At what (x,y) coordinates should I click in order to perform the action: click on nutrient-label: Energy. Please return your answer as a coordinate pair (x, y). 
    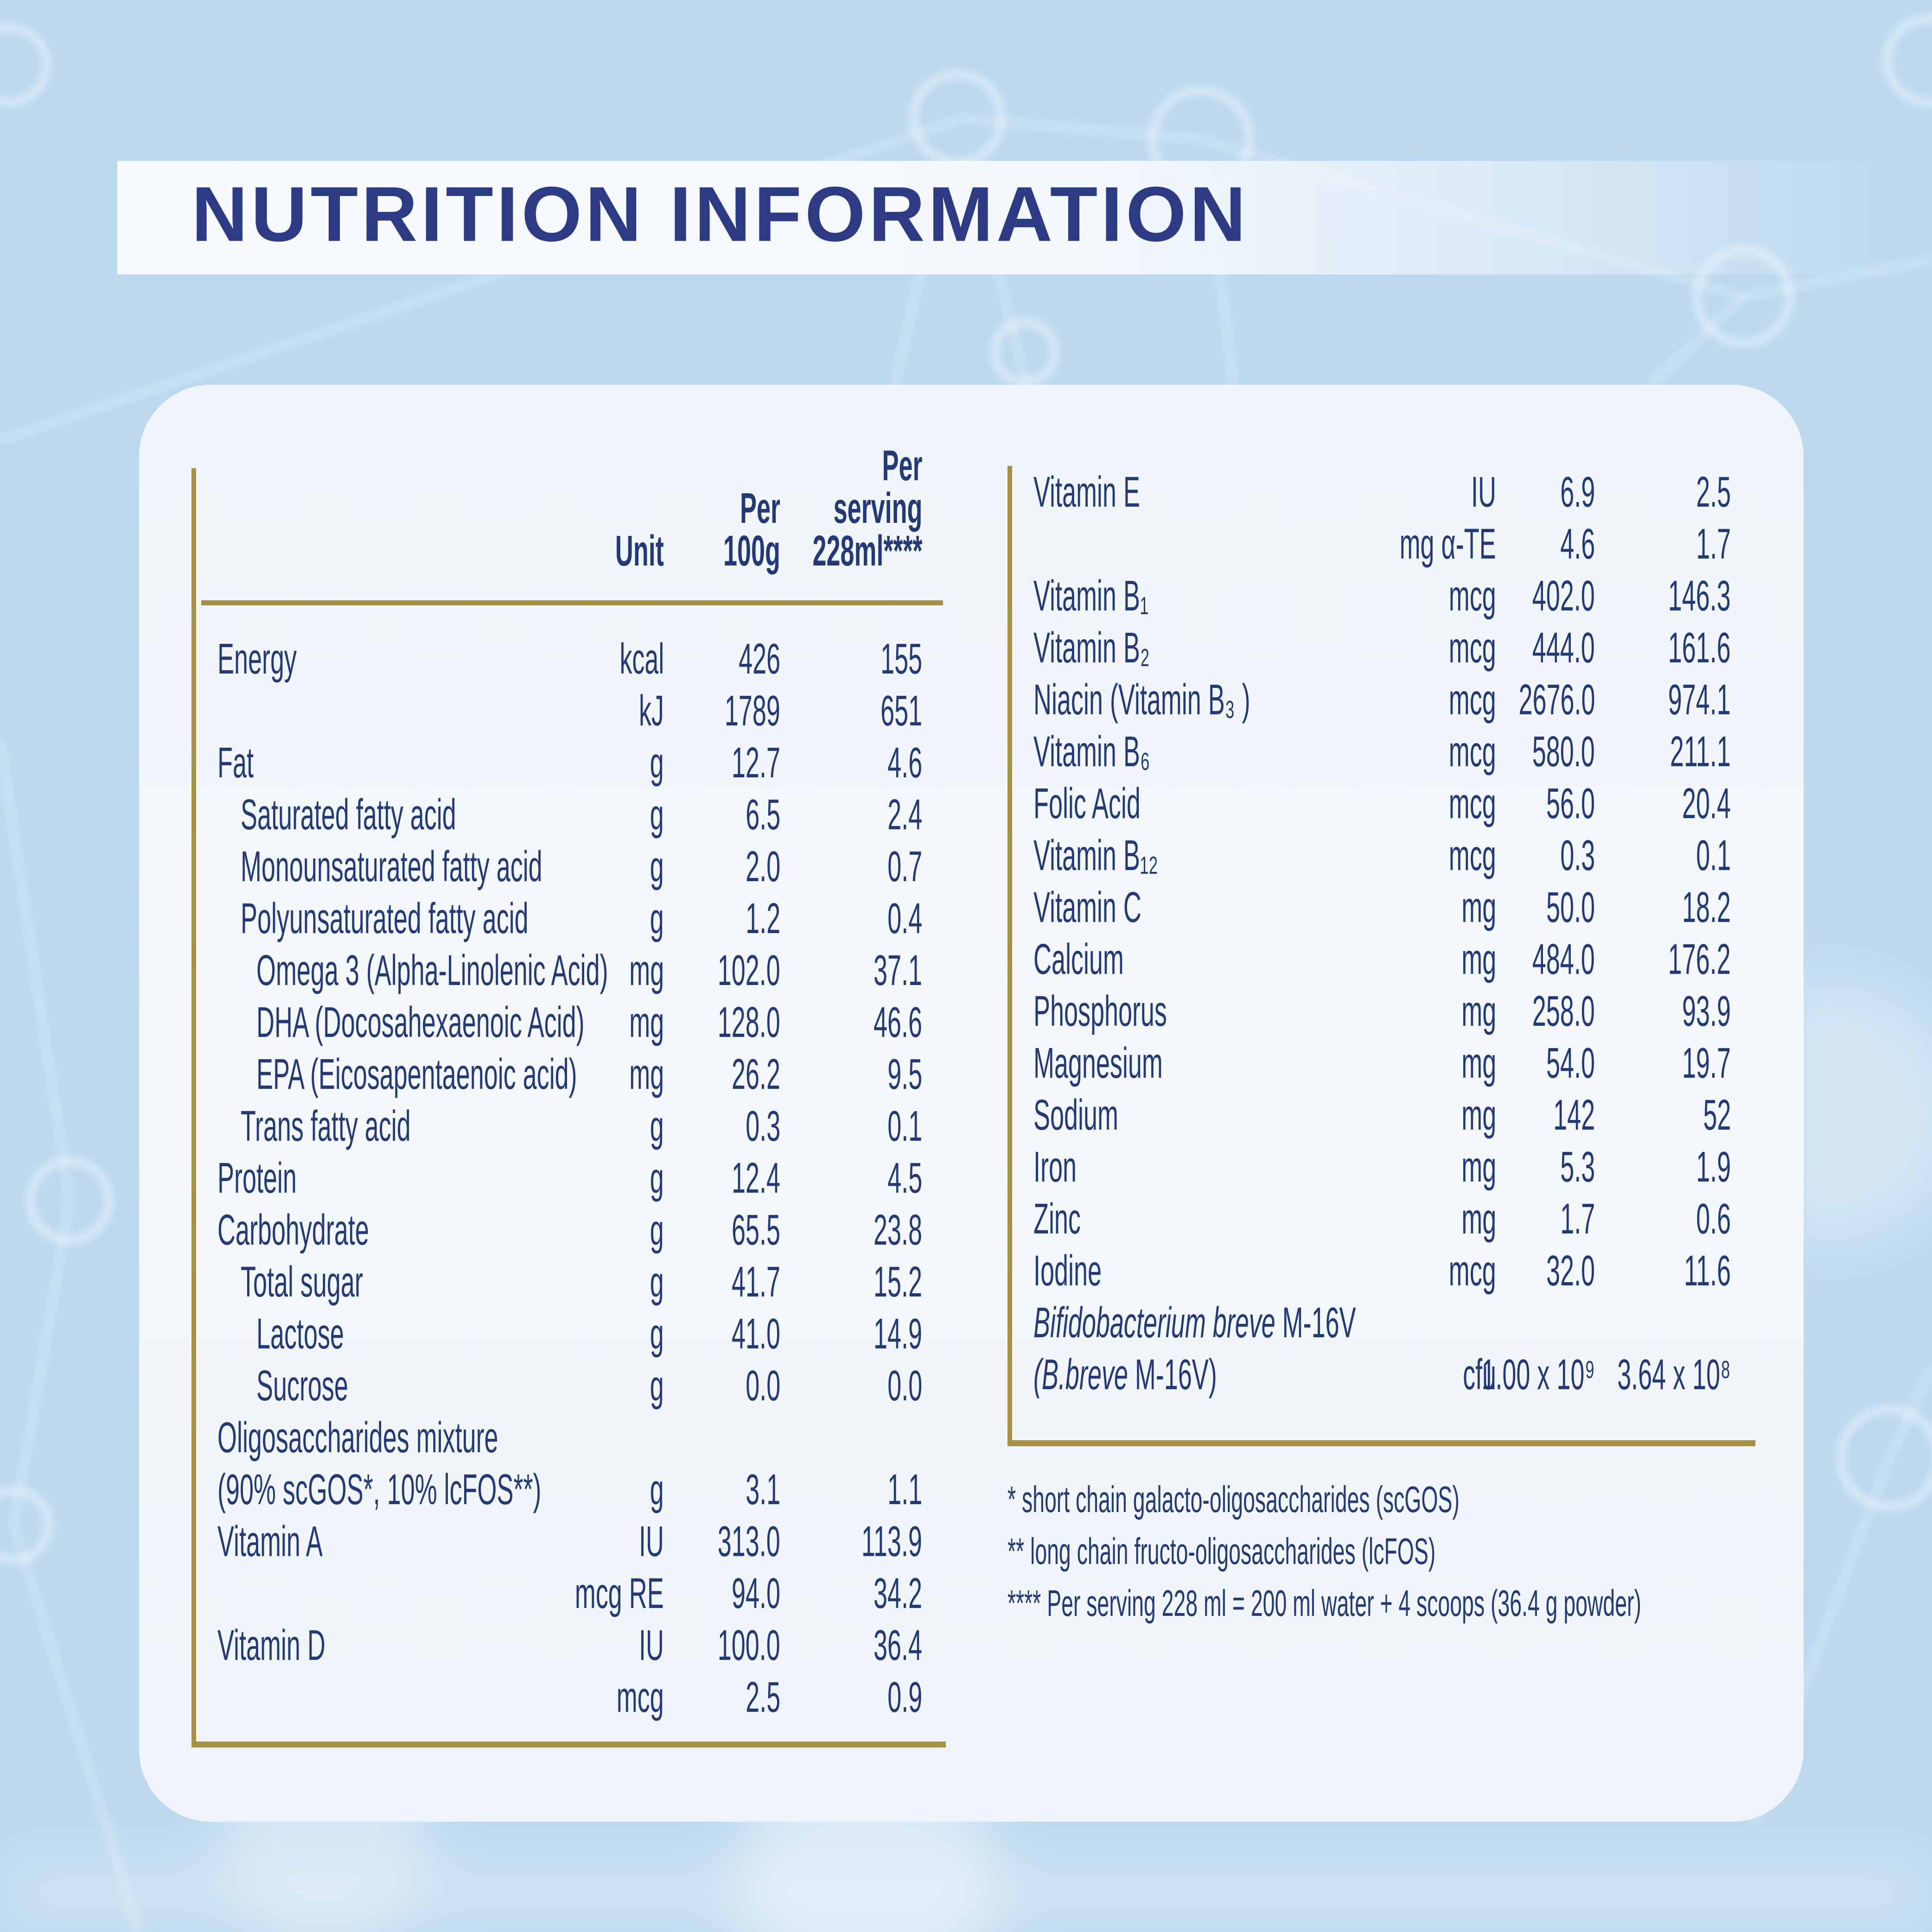
    Looking at the image, I should click on (257, 659).